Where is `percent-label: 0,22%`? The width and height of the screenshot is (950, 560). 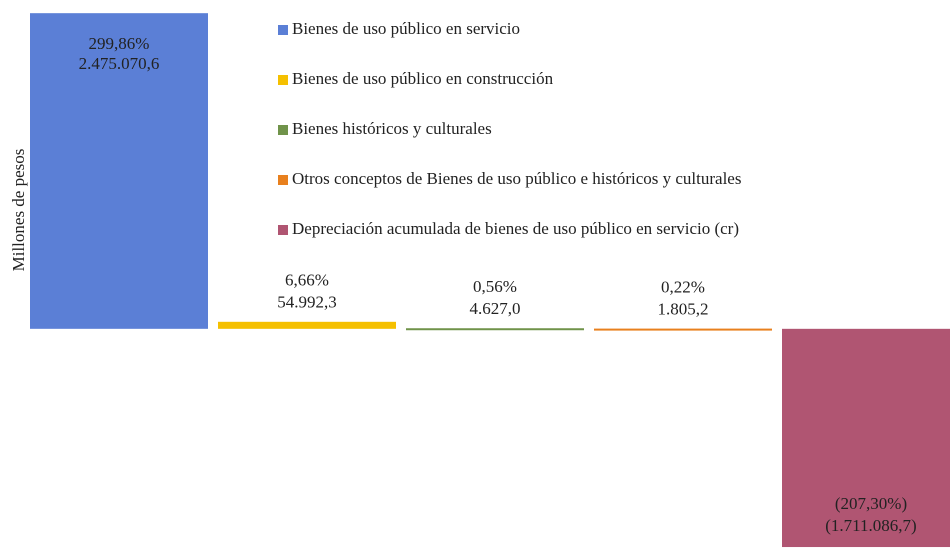
percent-label: 0,22% is located at coordinates (683, 286).